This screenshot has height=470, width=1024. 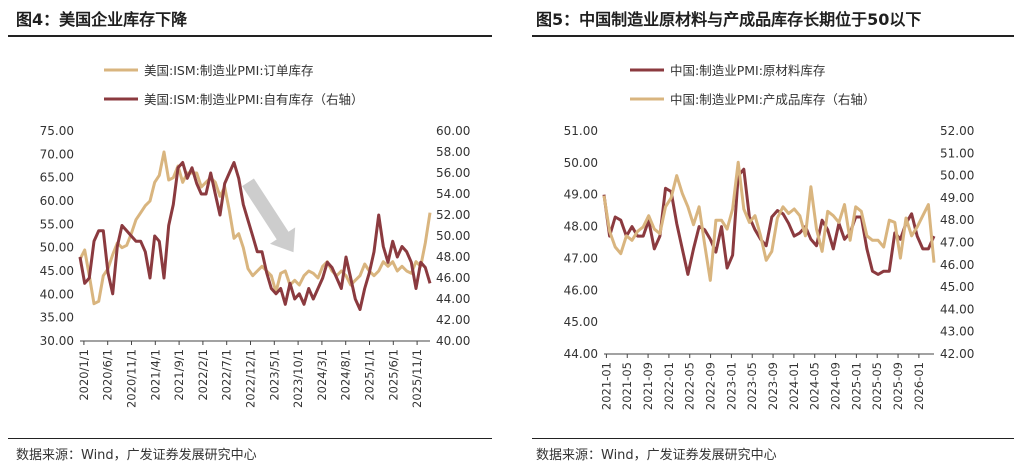 What do you see at coordinates (57, 224) in the screenshot?
I see `left-y-tick-label: 55.00` at bounding box center [57, 224].